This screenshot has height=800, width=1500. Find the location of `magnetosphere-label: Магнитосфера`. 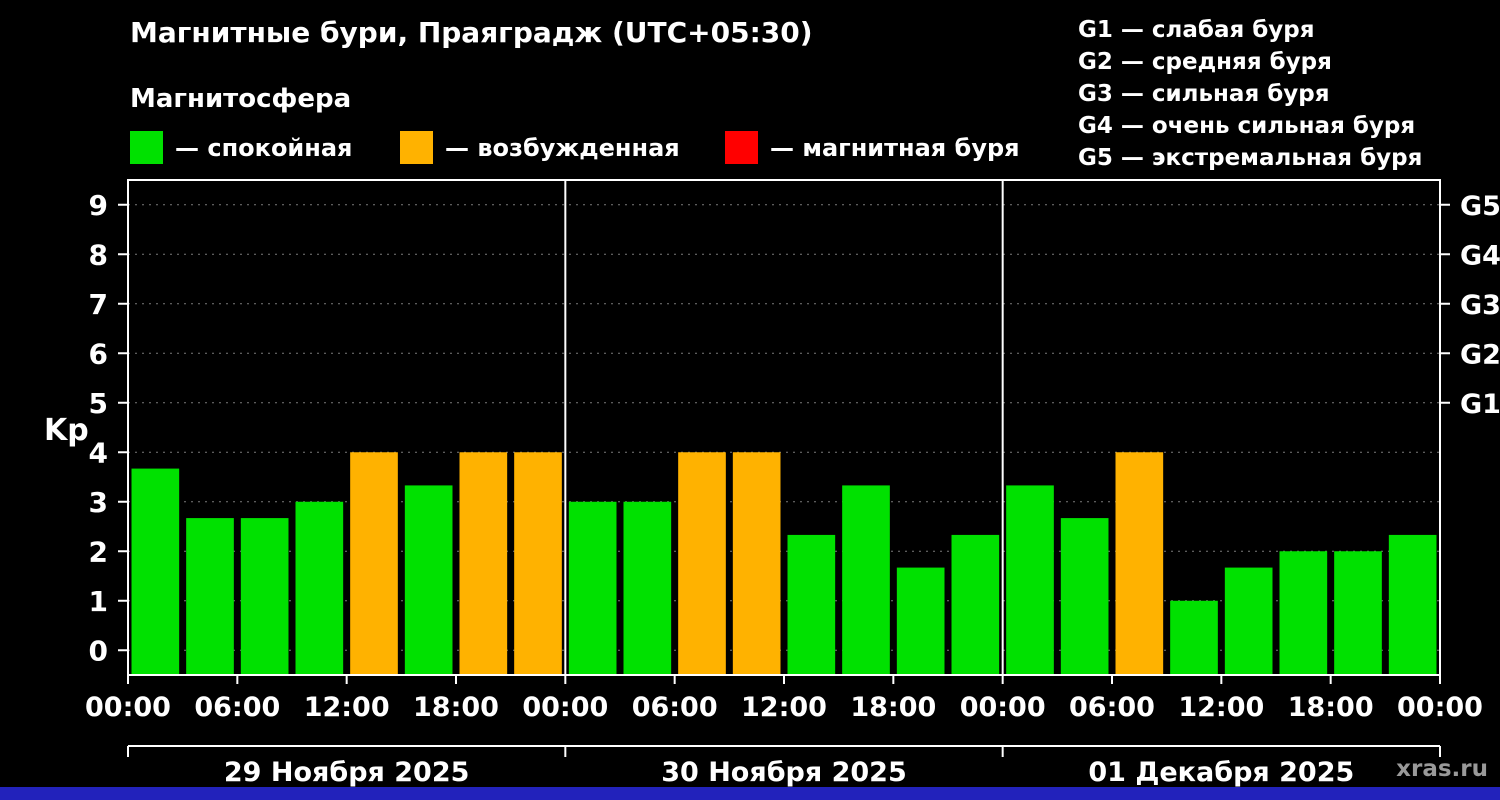

magnetosphere-label: Магнитосфера is located at coordinates (241, 99).